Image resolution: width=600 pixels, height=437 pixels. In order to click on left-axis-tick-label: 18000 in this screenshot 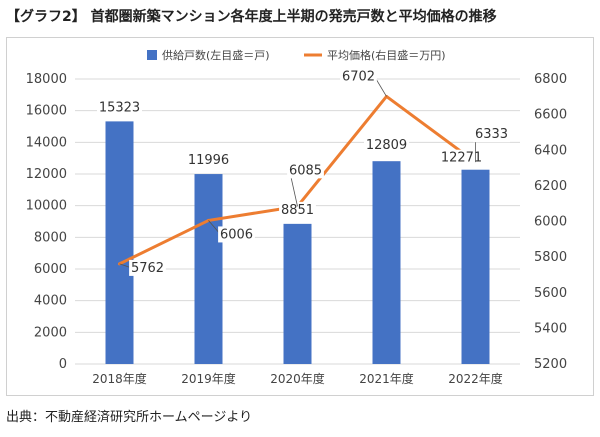, I will do `click(46, 79)`.